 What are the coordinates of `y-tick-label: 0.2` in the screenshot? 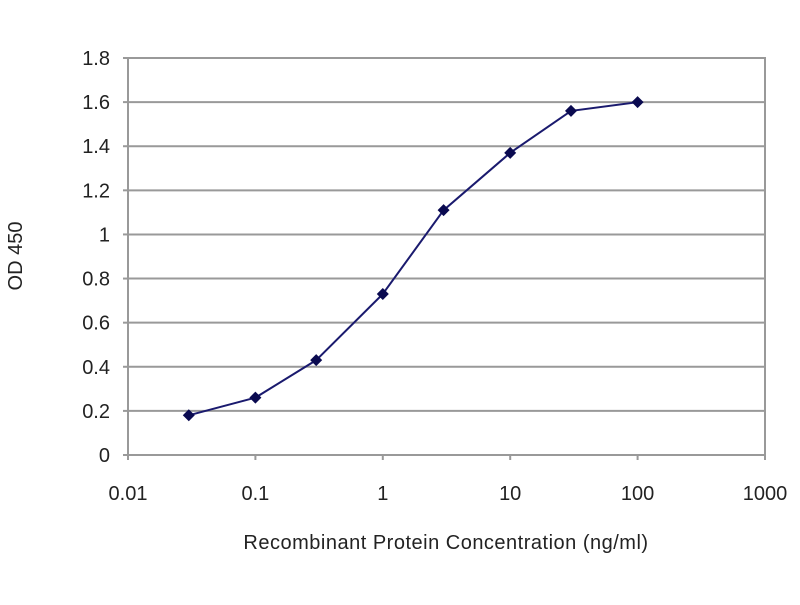 It's located at (96, 412).